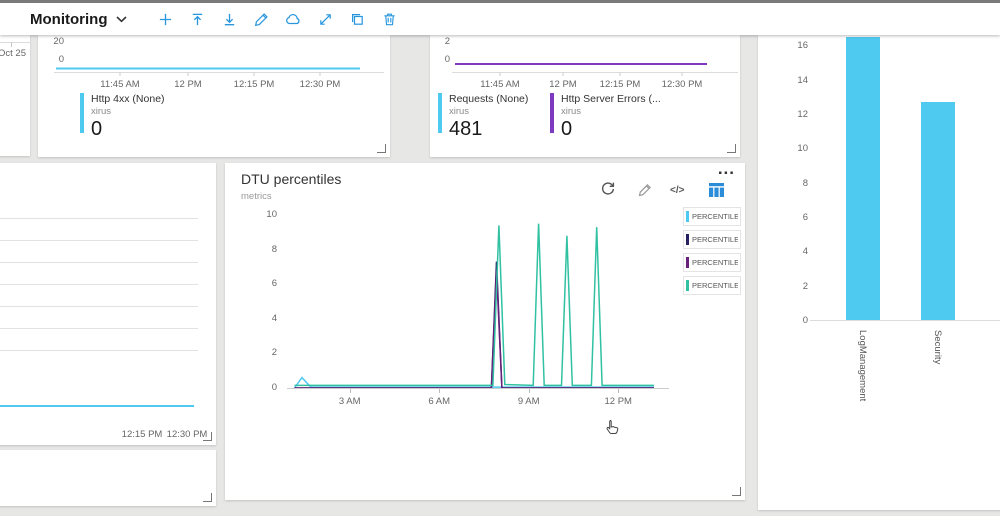  What do you see at coordinates (108, 478) in the screenshot?
I see `tile-cropped-bottom` at bounding box center [108, 478].